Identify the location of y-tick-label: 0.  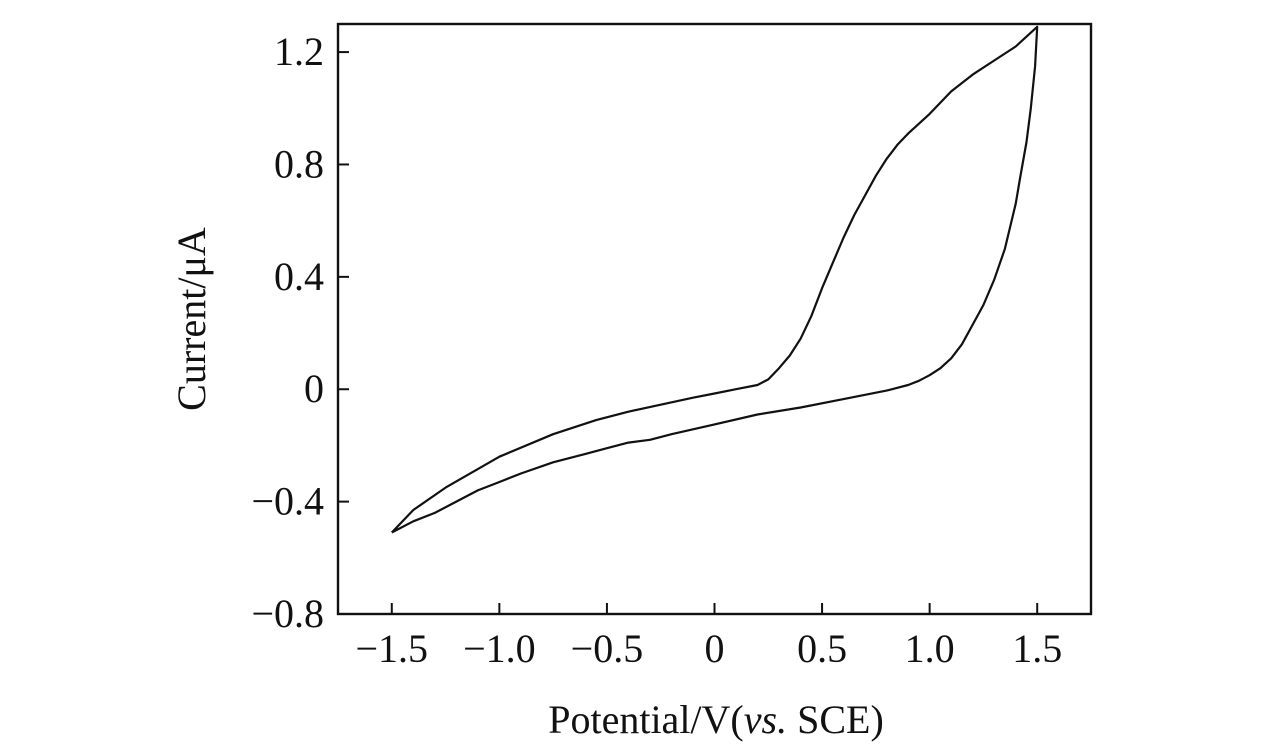
(314, 388).